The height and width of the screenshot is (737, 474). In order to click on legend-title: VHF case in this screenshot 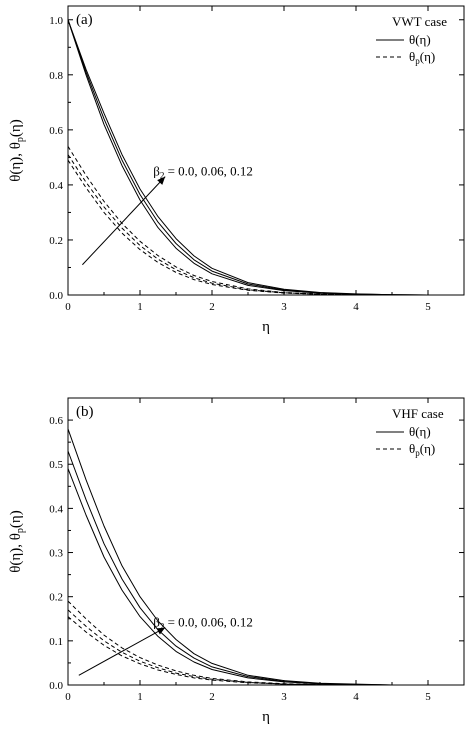, I will do `click(418, 413)`.